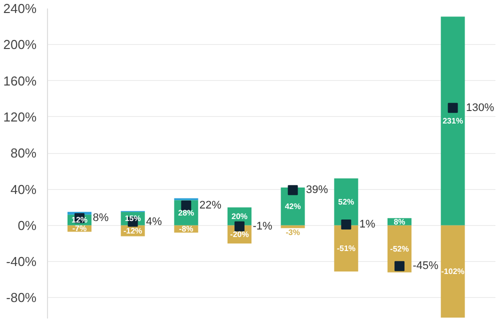 The width and height of the screenshot is (500, 320). Describe the element at coordinates (292, 206) in the screenshot. I see `data-label: 42%` at that location.